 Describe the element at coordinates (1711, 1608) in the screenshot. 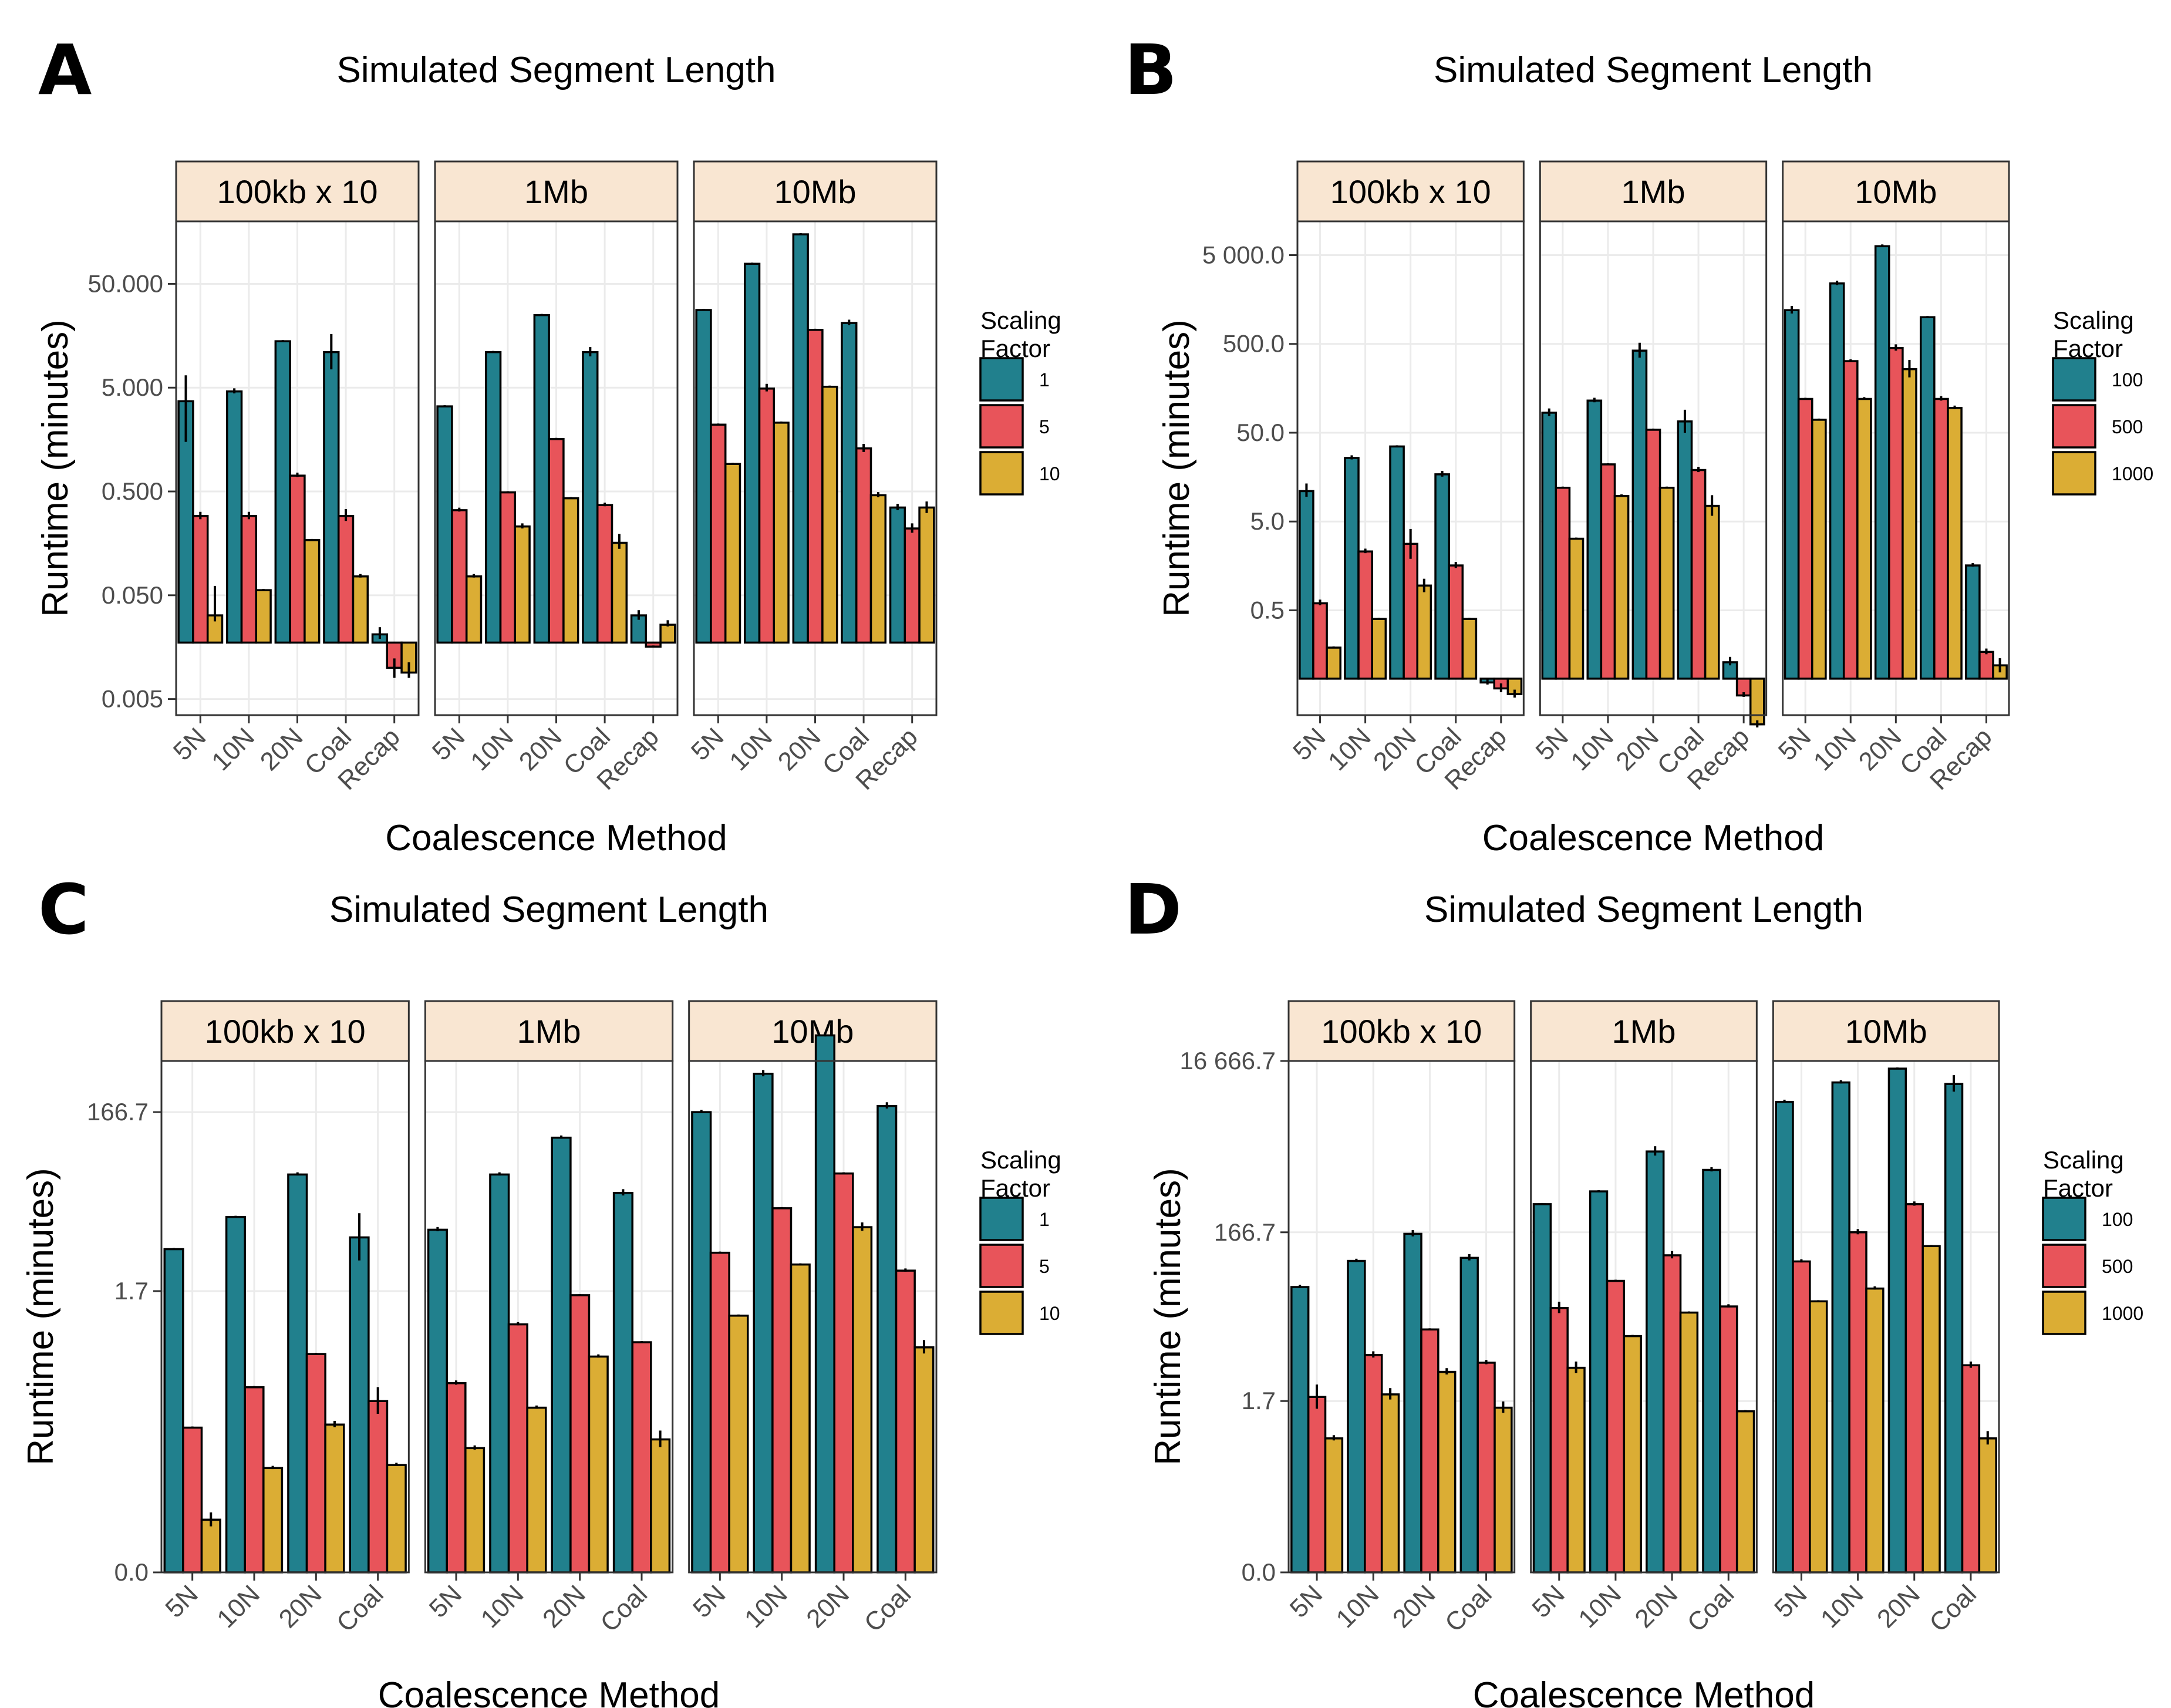

I see `x-tick-label: Coal` at that location.